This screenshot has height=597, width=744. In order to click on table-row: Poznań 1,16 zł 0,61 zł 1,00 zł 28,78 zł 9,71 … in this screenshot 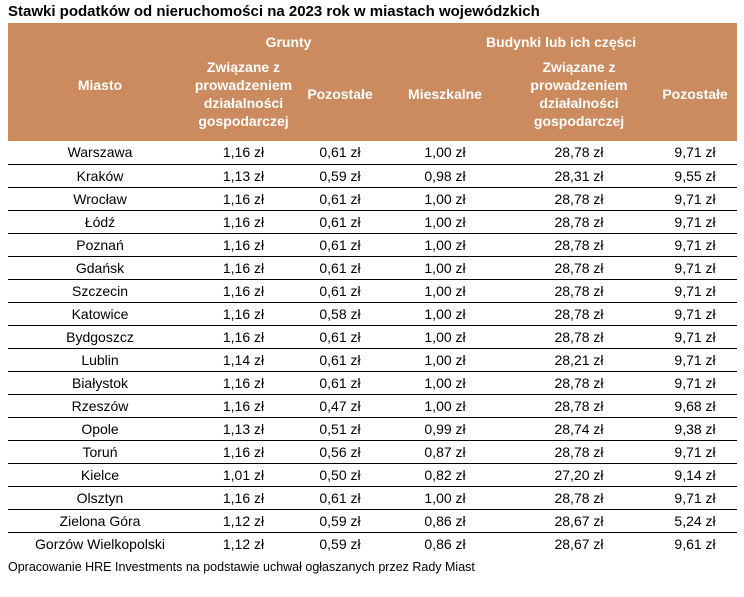, I will do `click(373, 245)`.